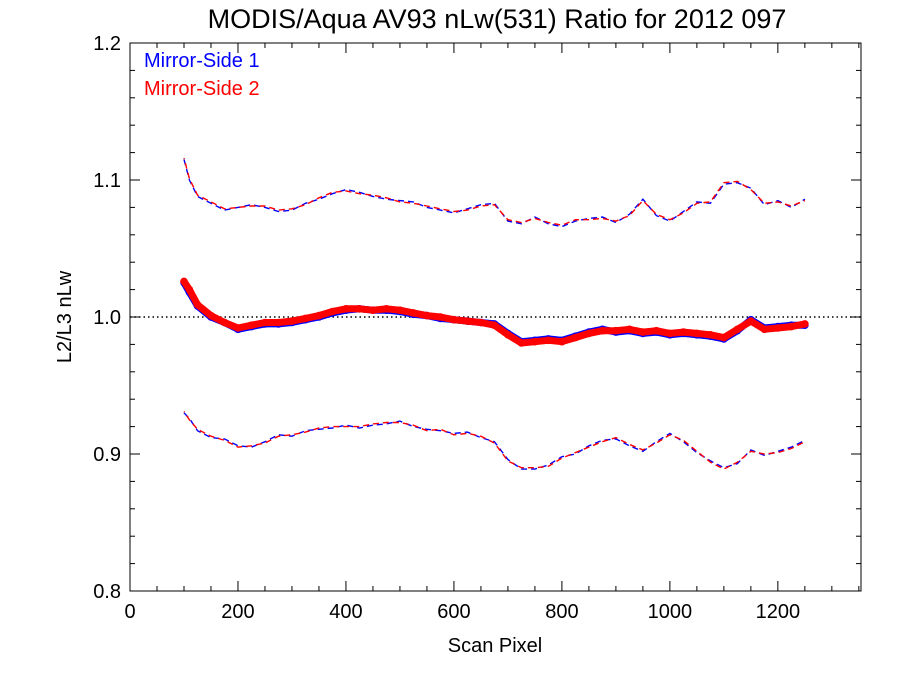 Image resolution: width=900 pixels, height=675 pixels. Describe the element at coordinates (561, 612) in the screenshot. I see `x-tick-label: 800` at that location.